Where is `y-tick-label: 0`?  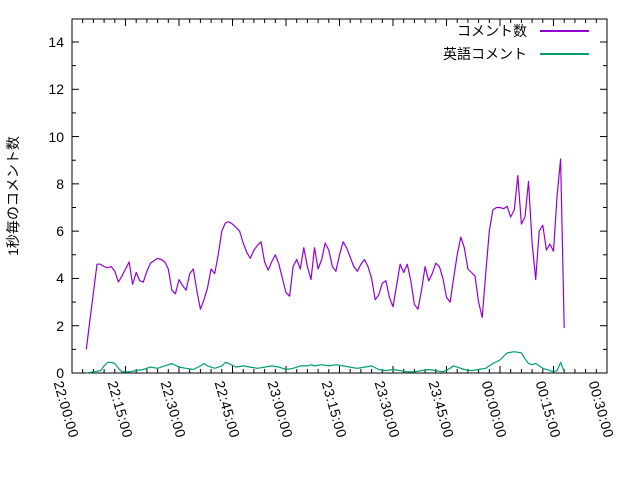
y-tick-label: 0 is located at coordinates (60, 373).